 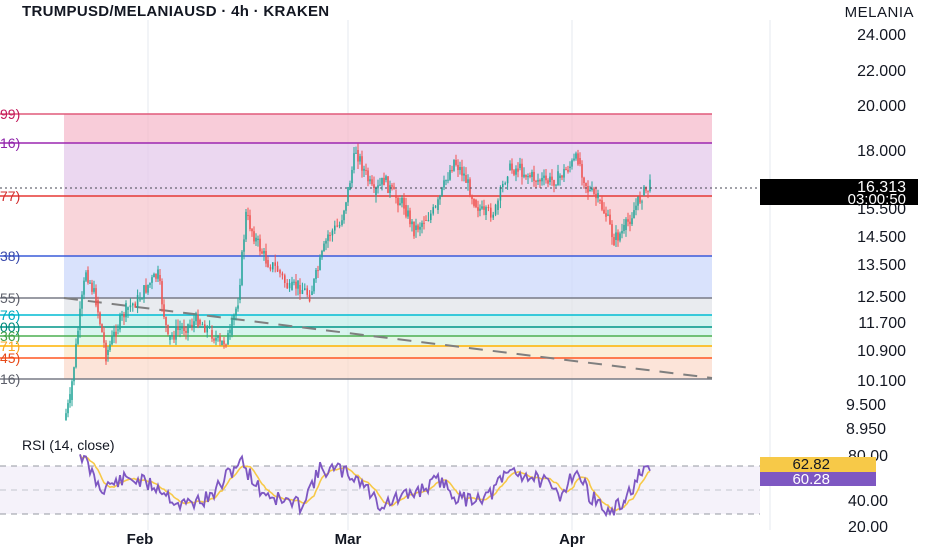 I want to click on price-tick: 20.000, so click(x=881, y=106).